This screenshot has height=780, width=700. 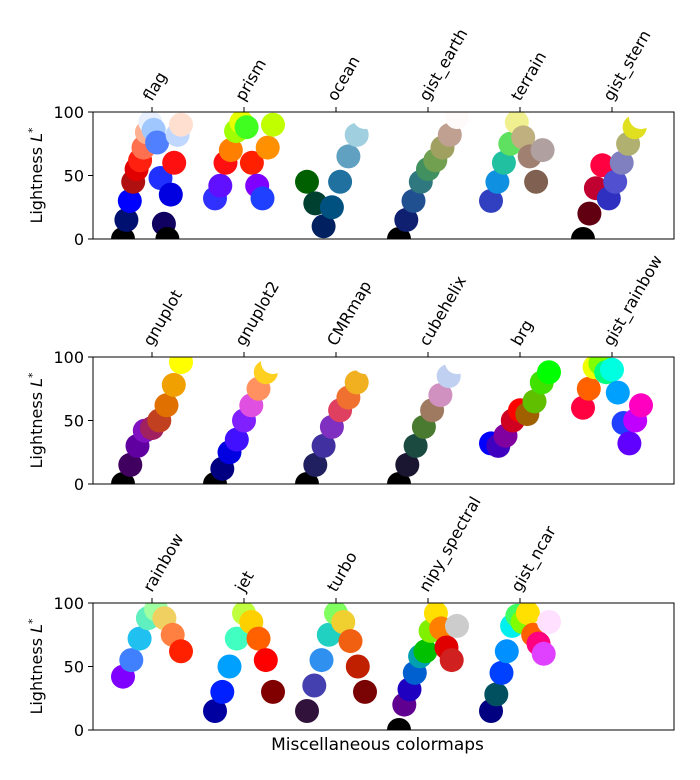 What do you see at coordinates (633, 301) in the screenshot?
I see `colormap-label: gist_rainbow` at bounding box center [633, 301].